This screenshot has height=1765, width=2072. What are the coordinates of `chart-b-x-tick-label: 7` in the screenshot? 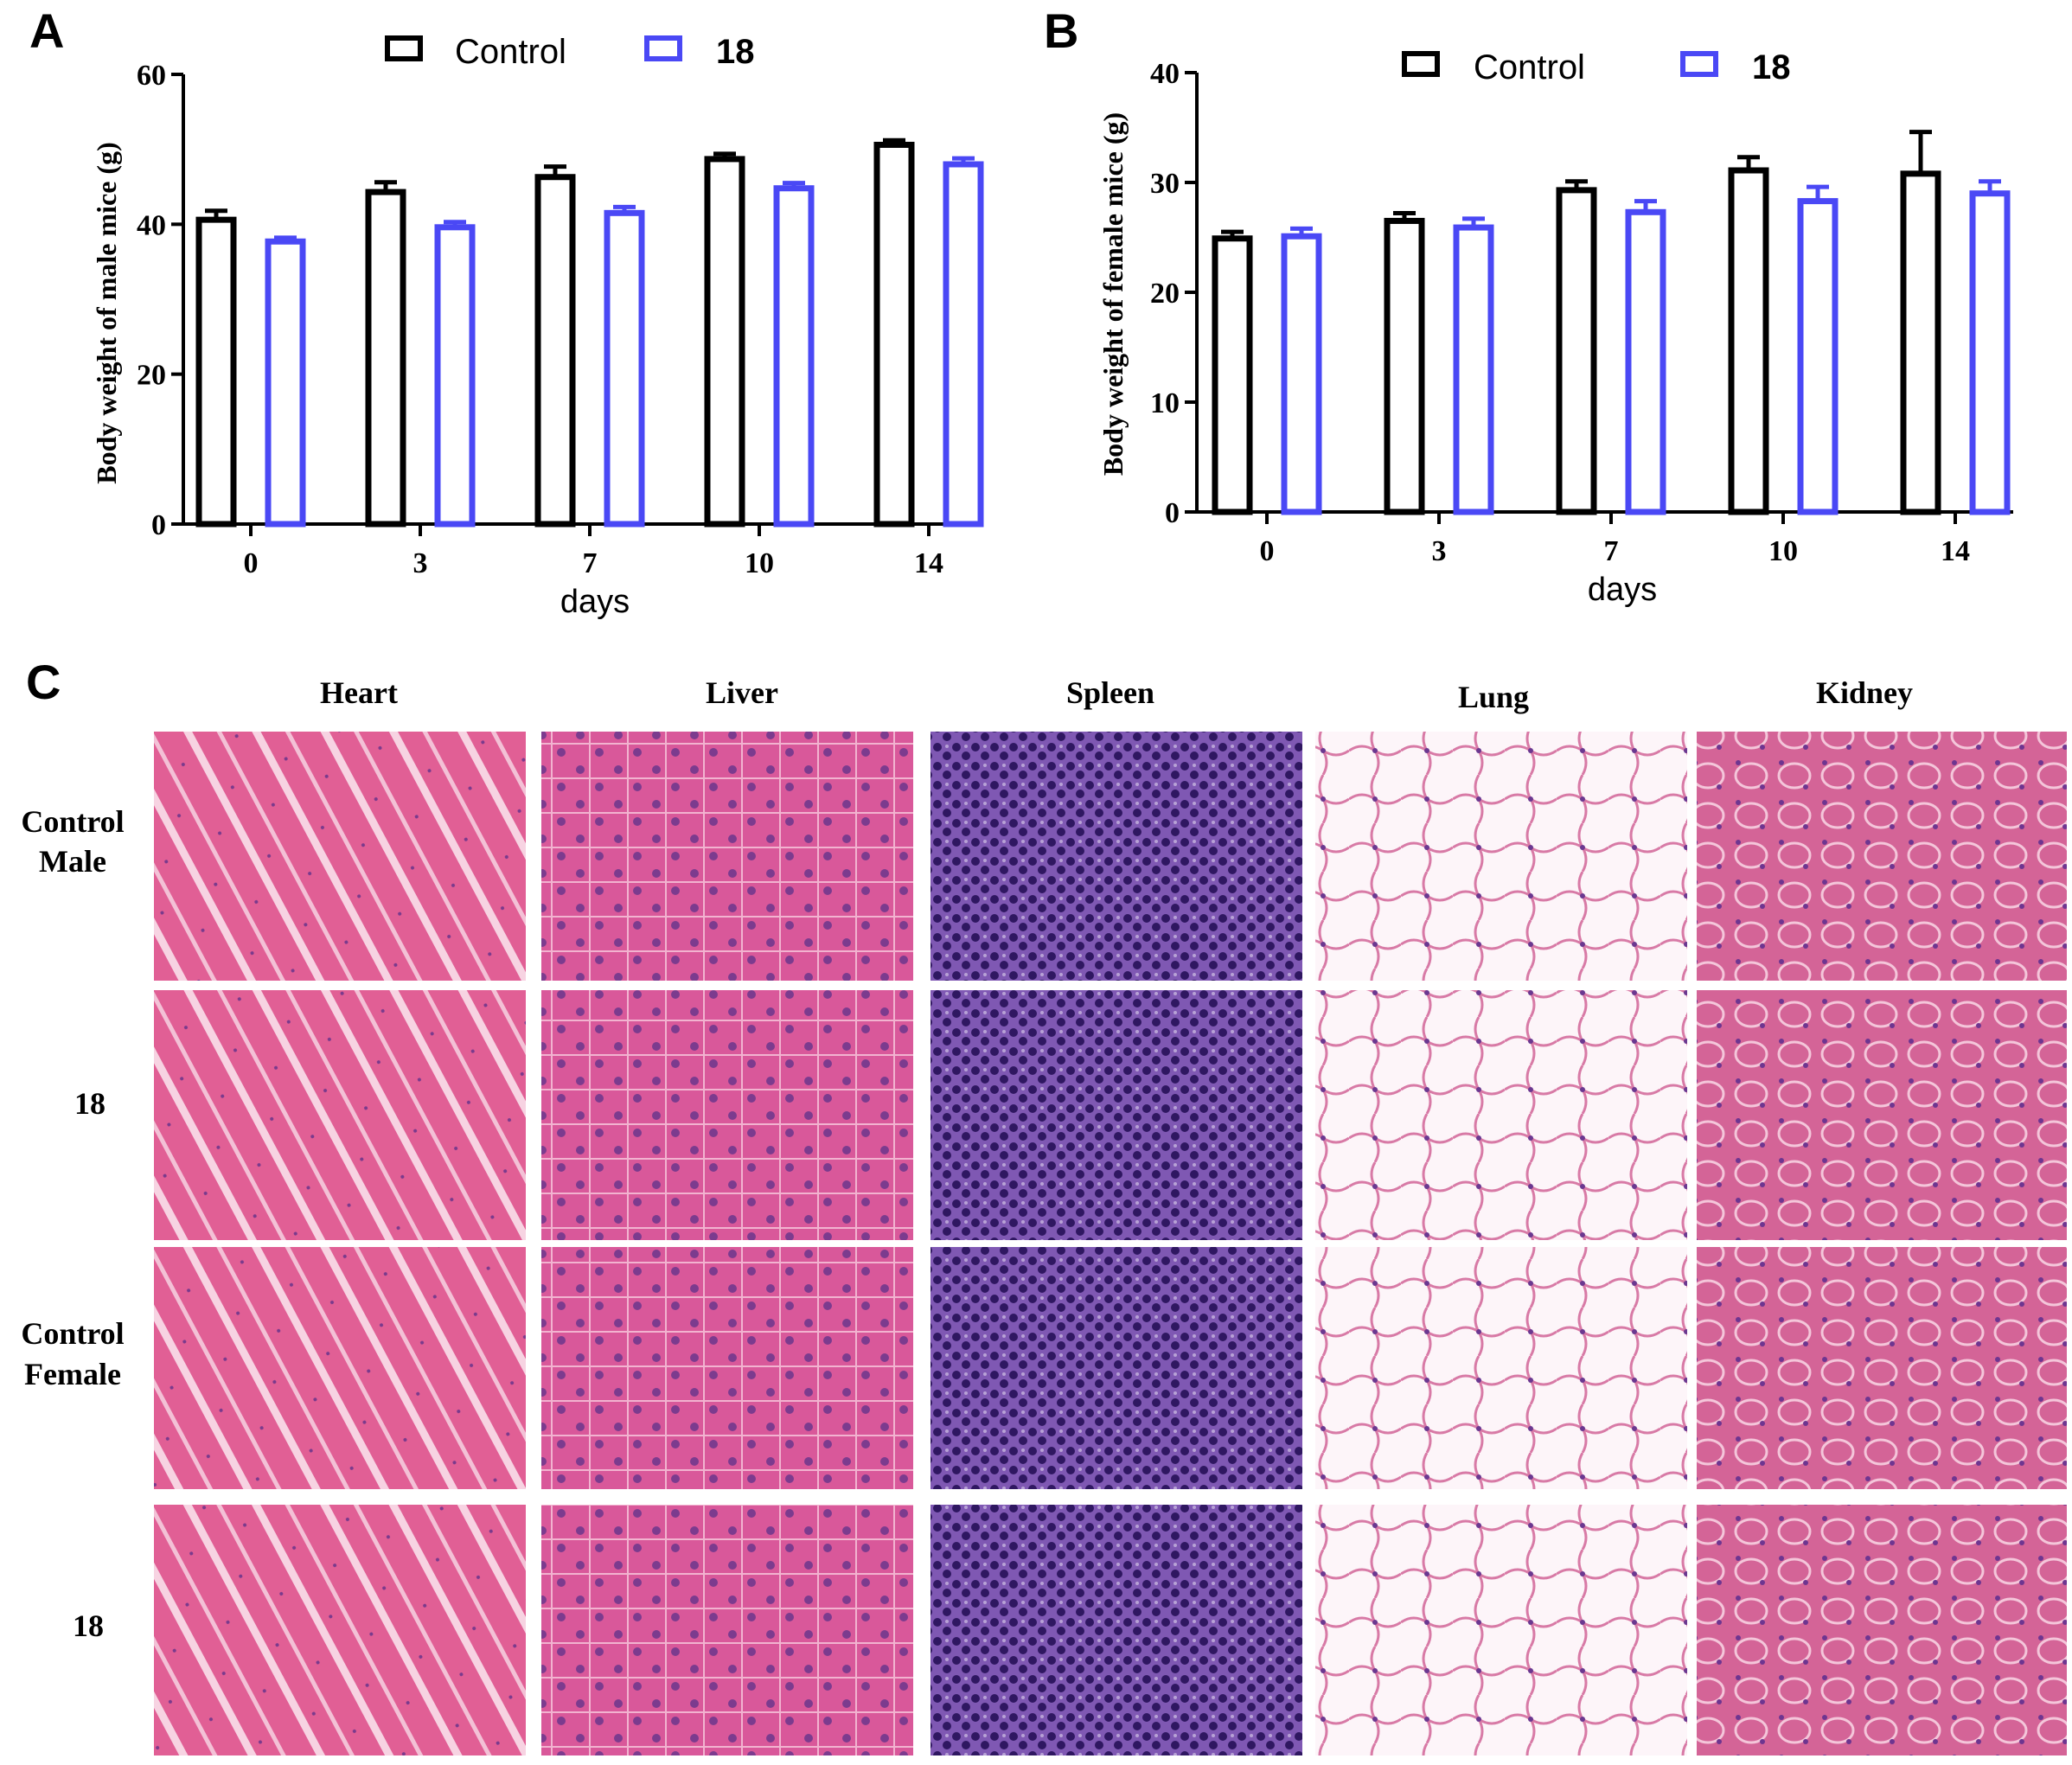 It's located at (1611, 551).